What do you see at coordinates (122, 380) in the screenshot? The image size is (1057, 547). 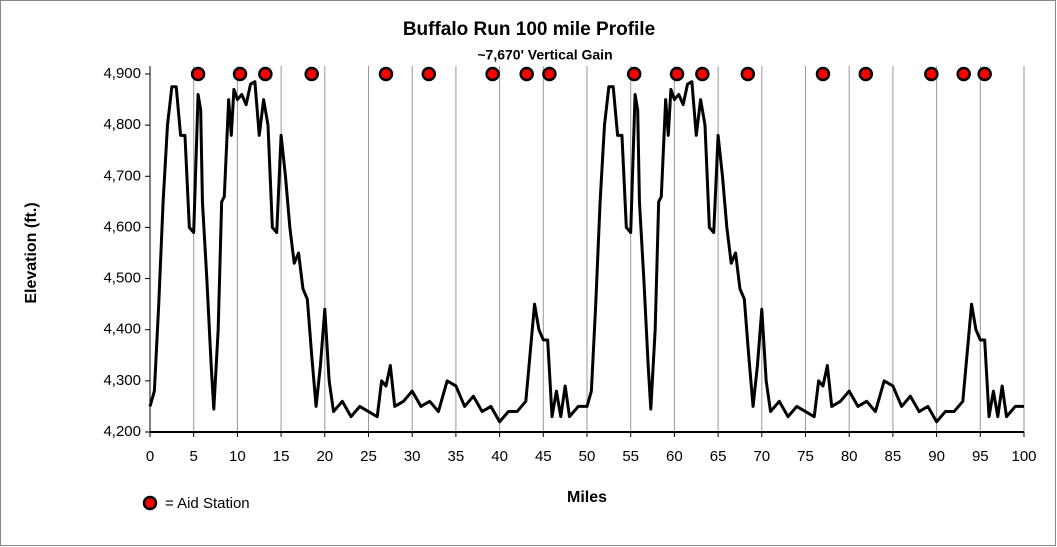 I see `y-tick-label: 4,300` at bounding box center [122, 380].